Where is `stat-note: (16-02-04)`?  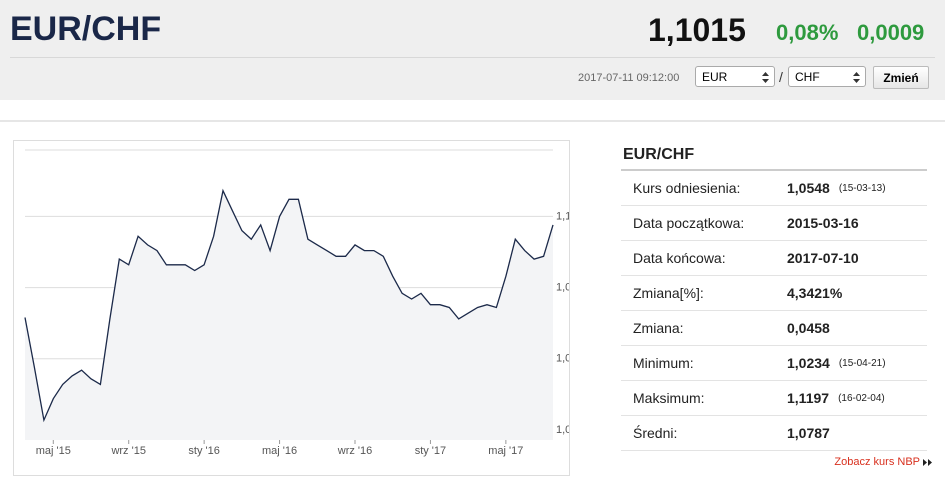 stat-note: (16-02-04) is located at coordinates (861, 398).